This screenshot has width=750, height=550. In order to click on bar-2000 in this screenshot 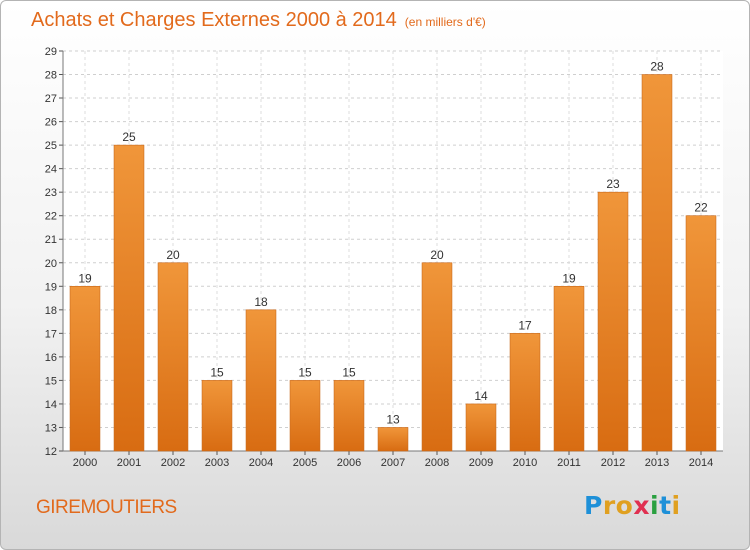, I will do `click(85, 368)`.